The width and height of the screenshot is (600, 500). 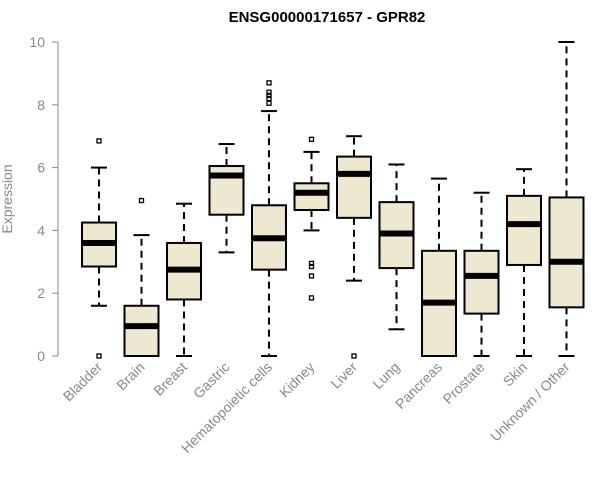 I want to click on box-bladder, so click(x=99, y=248).